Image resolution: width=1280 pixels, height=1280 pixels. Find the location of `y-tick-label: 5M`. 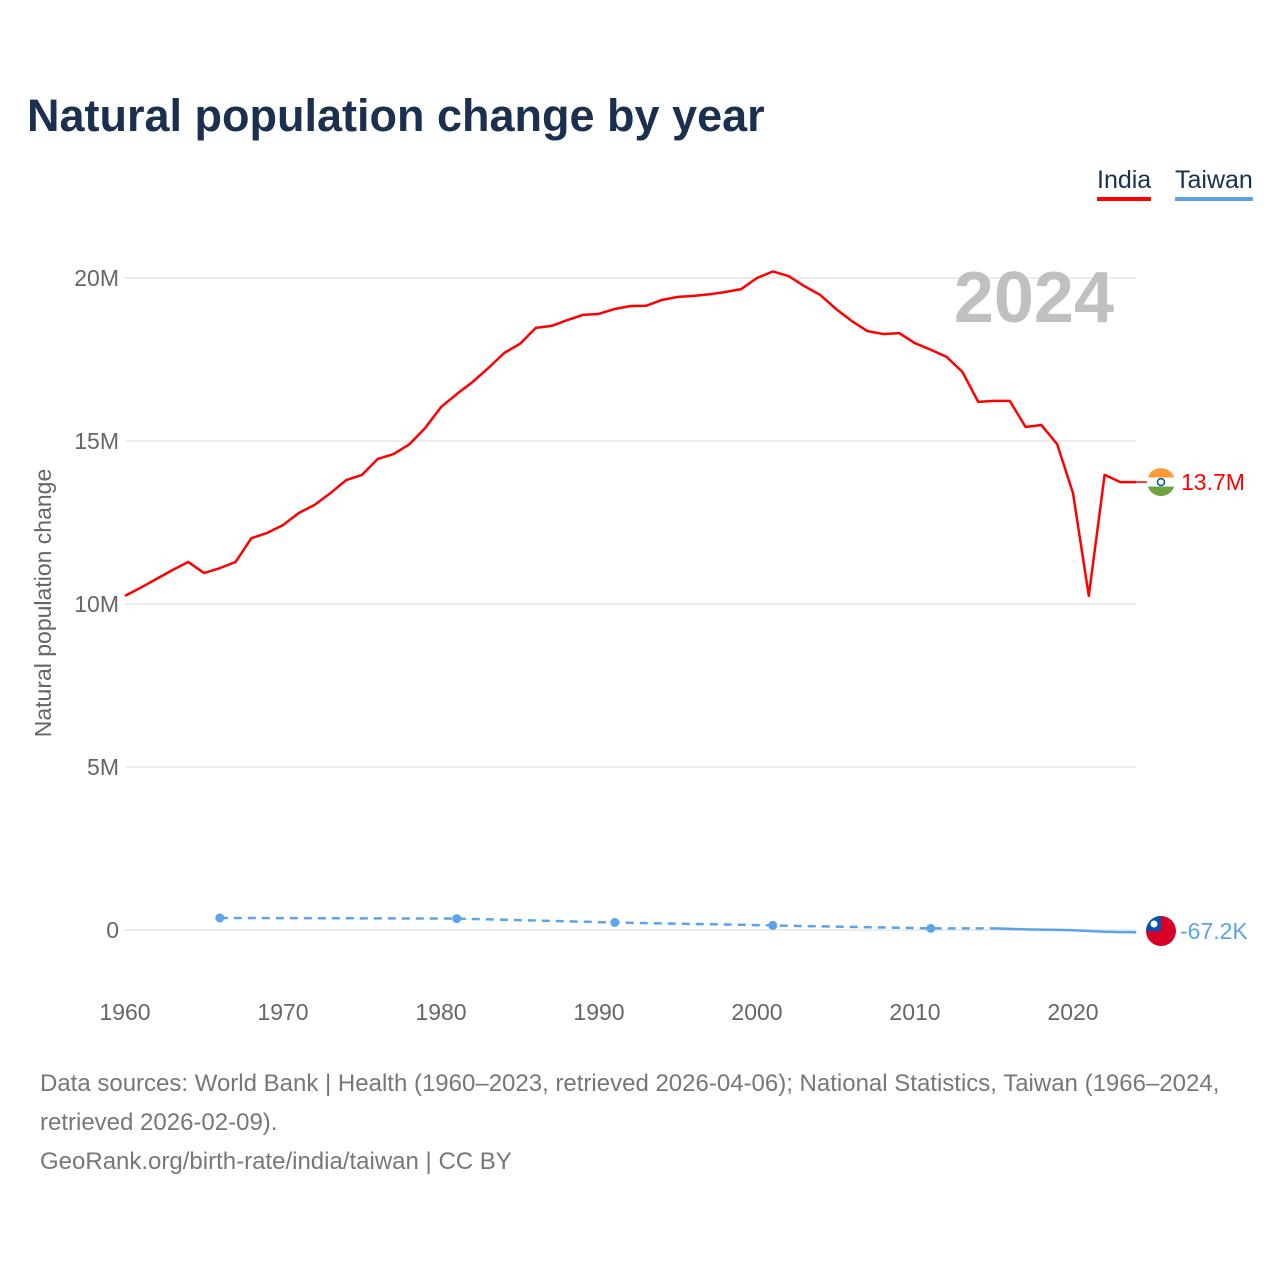

y-tick-label: 5M is located at coordinates (103, 767).